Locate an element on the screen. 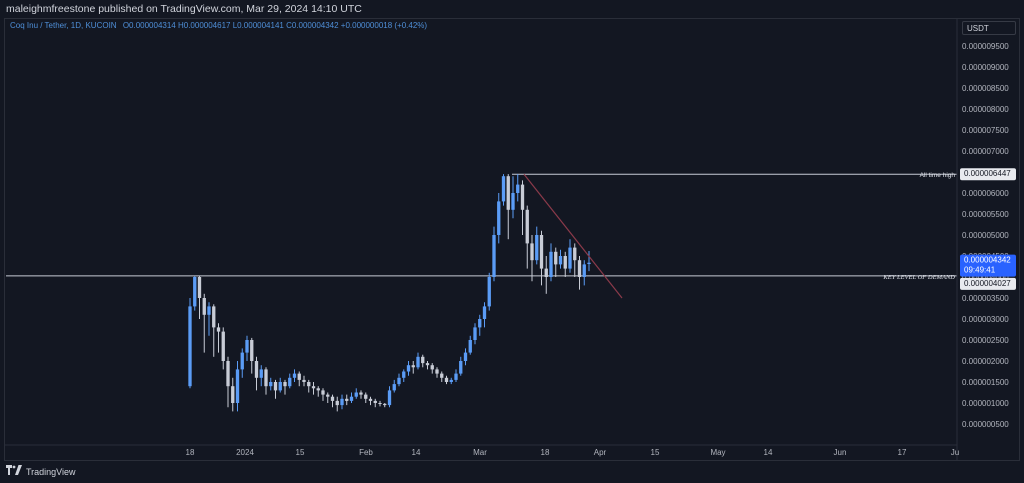 Image resolution: width=1024 pixels, height=483 pixels. footer-brand: TradingView is located at coordinates (51, 472).